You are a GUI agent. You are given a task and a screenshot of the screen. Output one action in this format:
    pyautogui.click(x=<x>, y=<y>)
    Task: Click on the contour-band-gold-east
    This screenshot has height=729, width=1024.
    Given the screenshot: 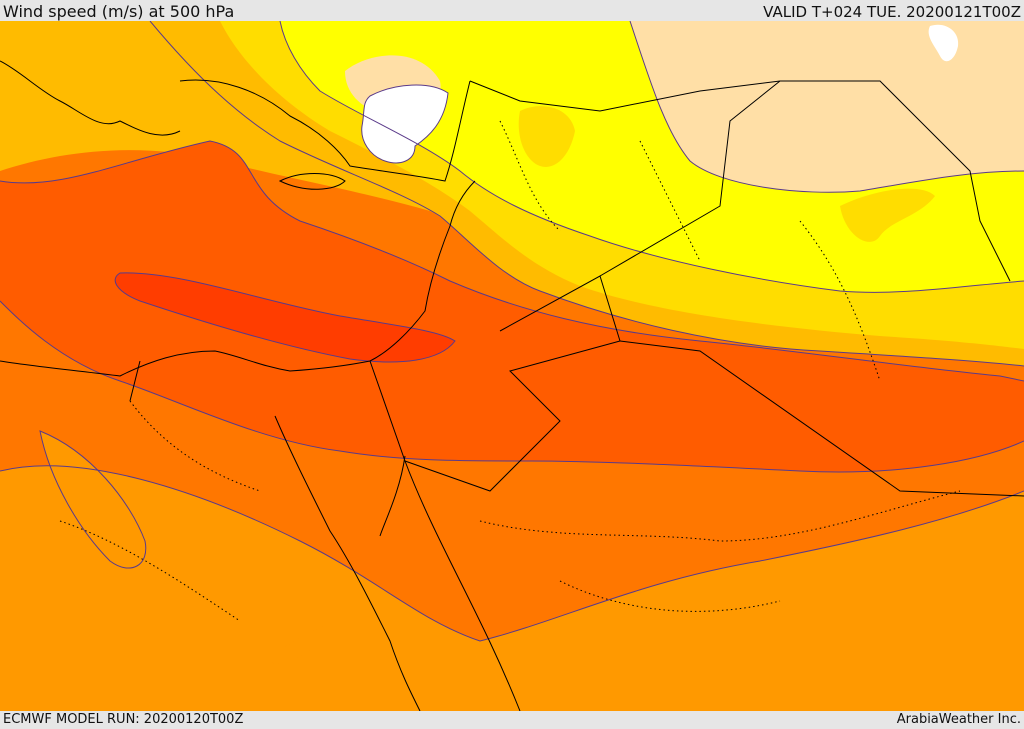 What is the action you would take?
    pyautogui.click(x=887, y=215)
    